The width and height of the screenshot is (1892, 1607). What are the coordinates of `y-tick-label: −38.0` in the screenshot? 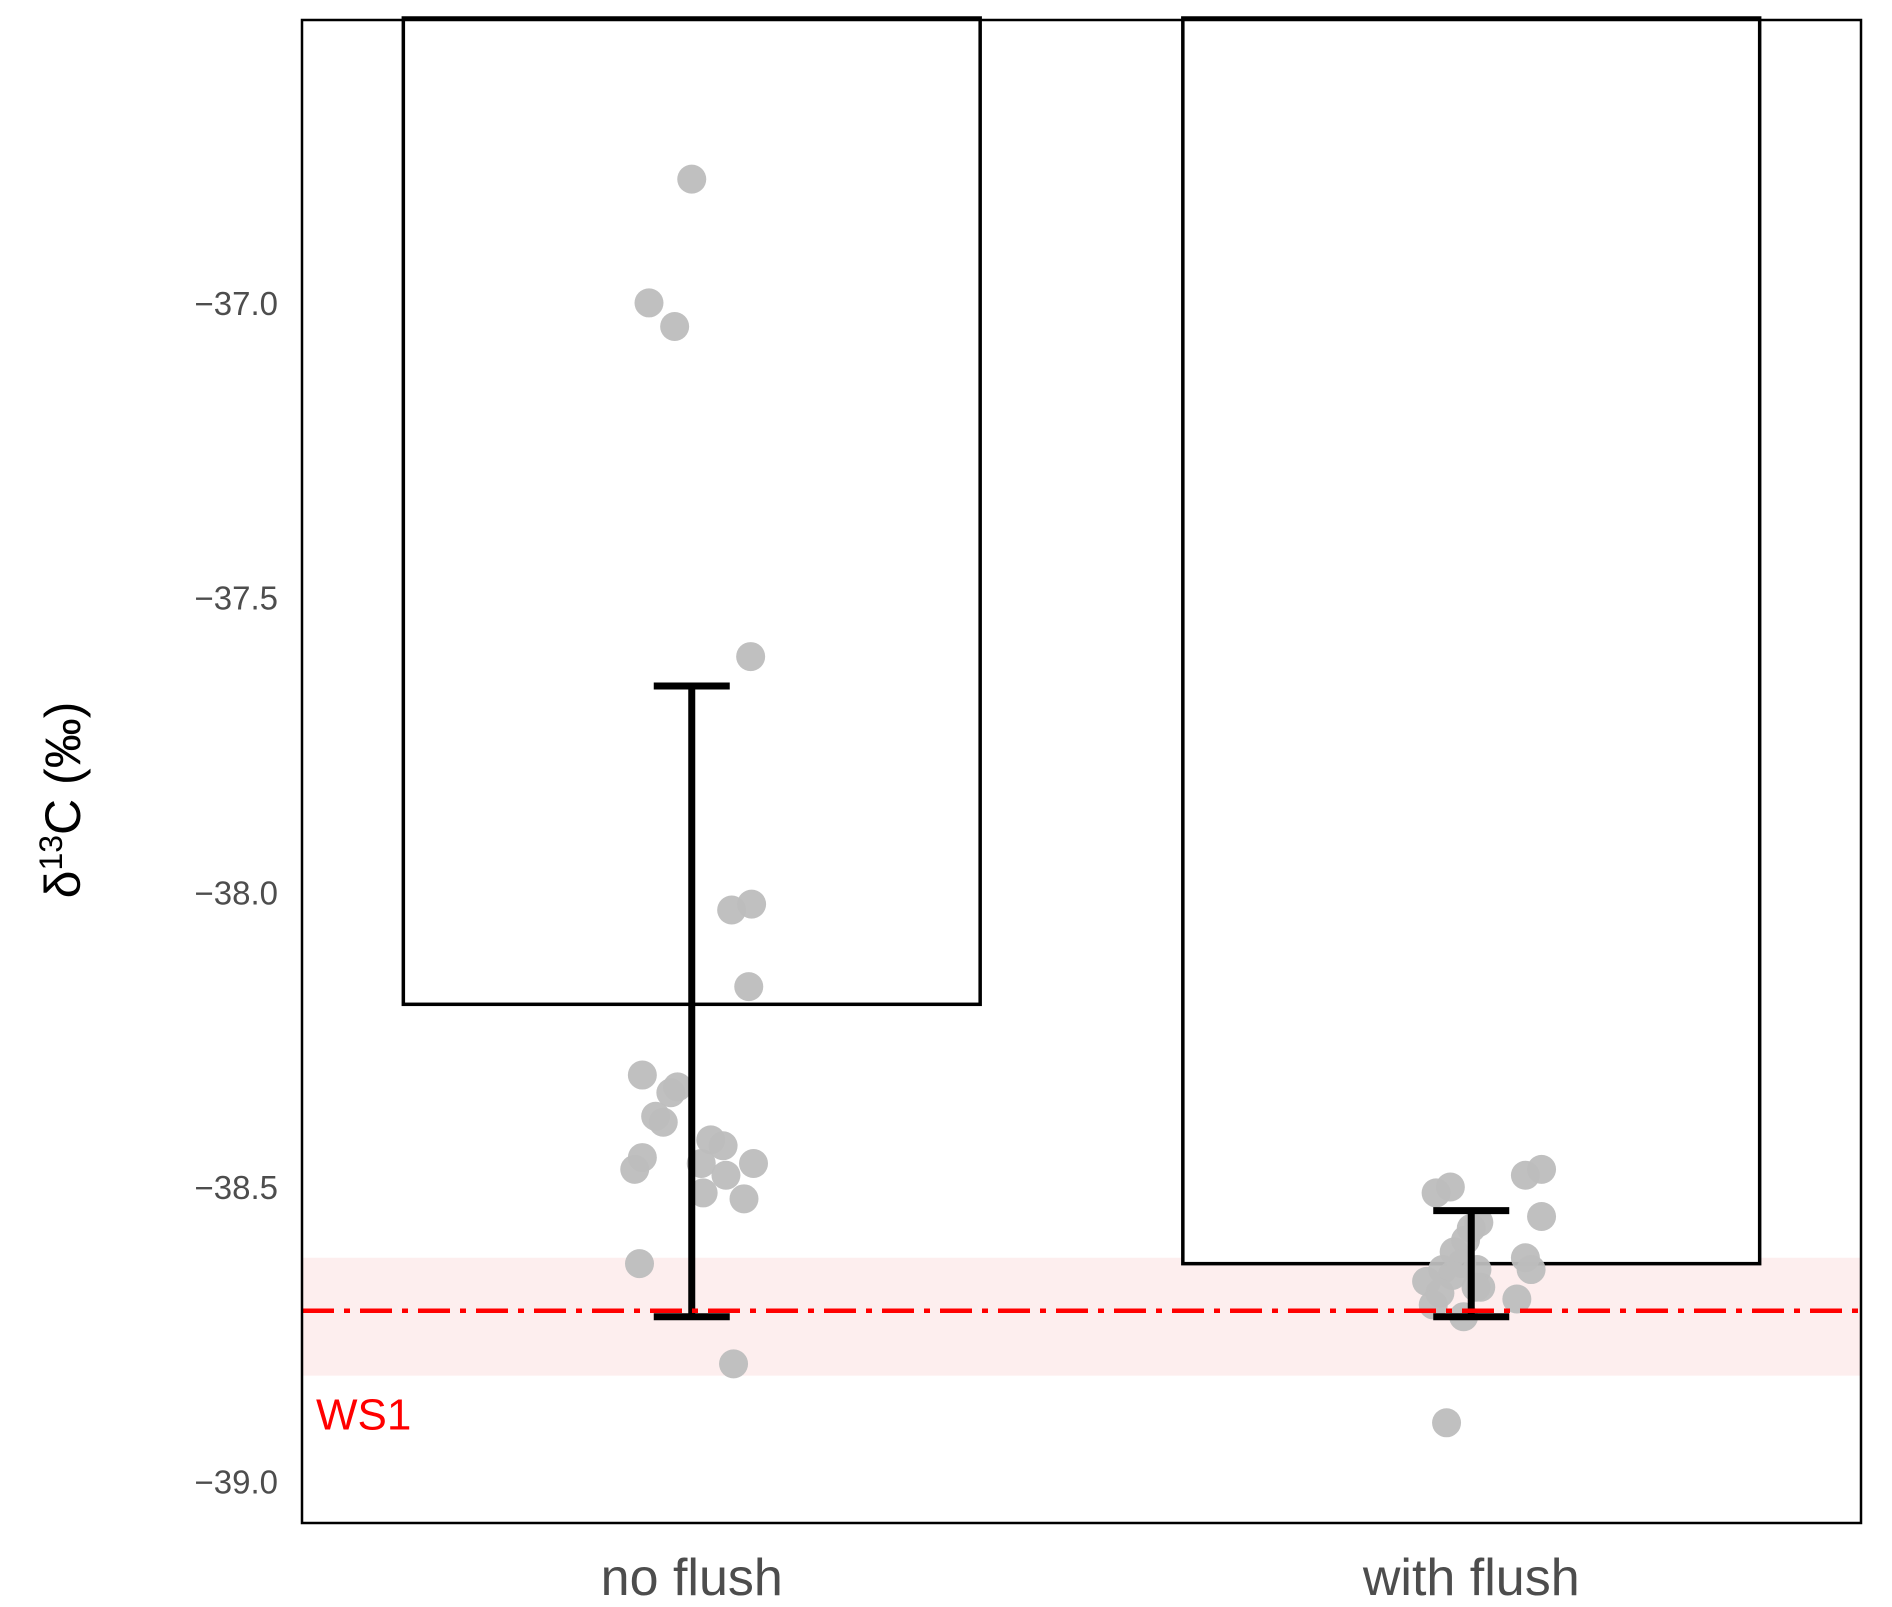 It's located at (237, 892).